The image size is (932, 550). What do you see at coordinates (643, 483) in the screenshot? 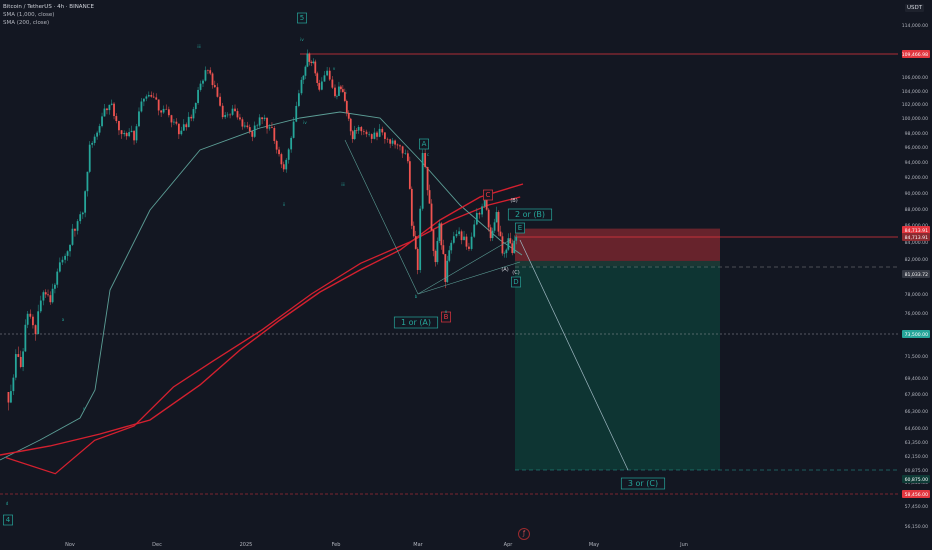
I see `wave-label: 3 or (C)` at bounding box center [643, 483].